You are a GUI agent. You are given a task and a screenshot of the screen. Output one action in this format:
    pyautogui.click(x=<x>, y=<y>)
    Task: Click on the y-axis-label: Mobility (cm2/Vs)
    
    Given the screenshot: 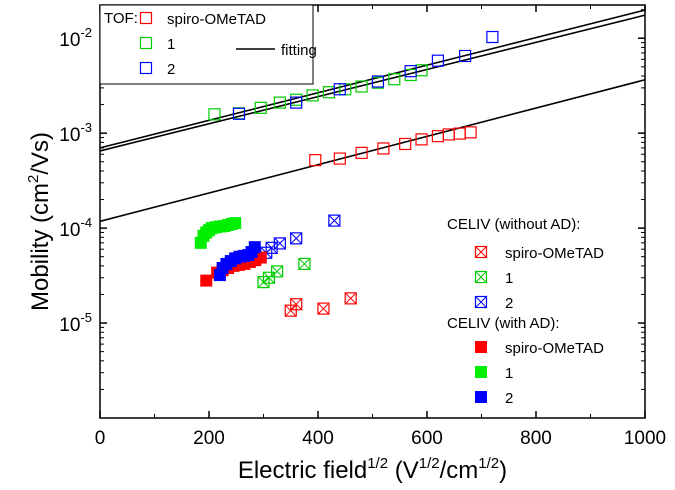 What is the action you would take?
    pyautogui.click(x=39, y=221)
    